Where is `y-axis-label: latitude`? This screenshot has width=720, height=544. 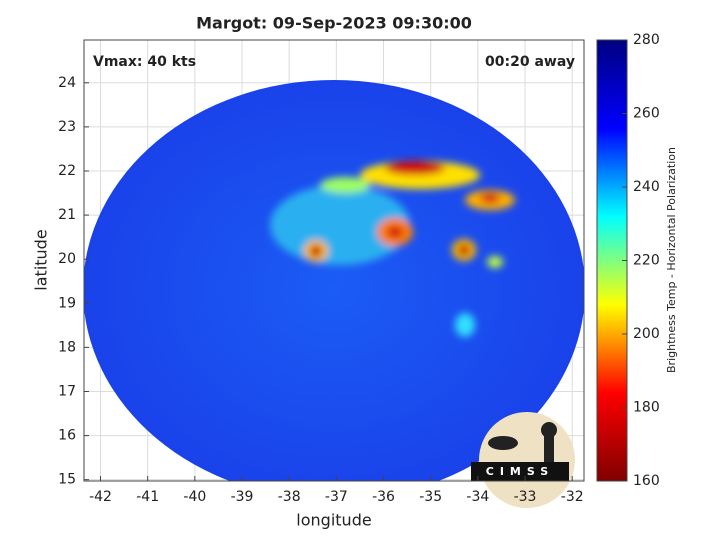
y-axis-label: latitude is located at coordinates (41, 259).